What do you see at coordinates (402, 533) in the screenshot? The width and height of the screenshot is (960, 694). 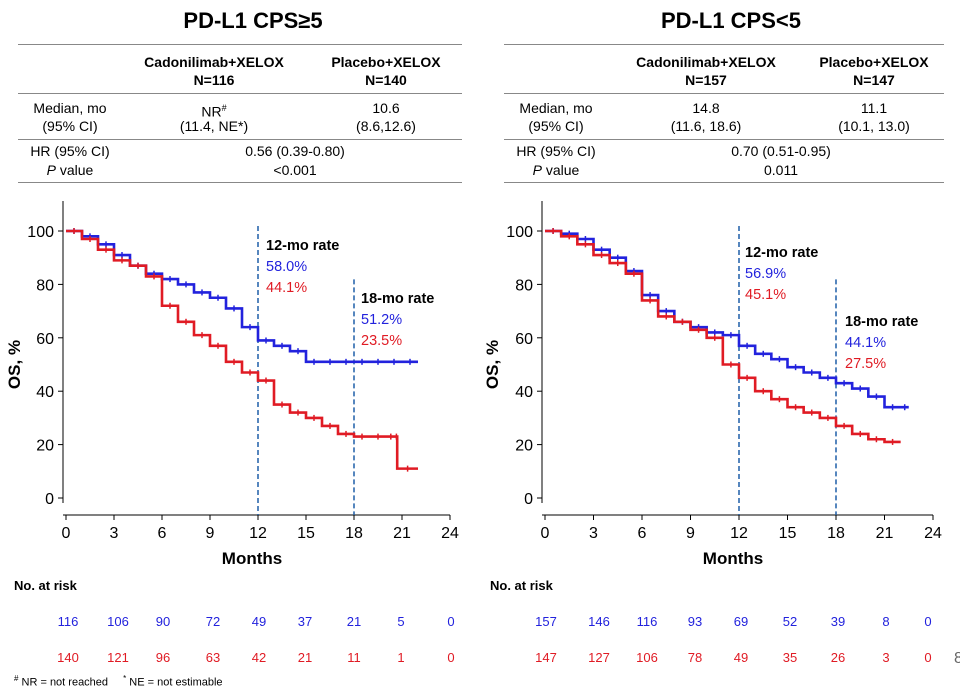 I see `x-tick-label: 21` at bounding box center [402, 533].